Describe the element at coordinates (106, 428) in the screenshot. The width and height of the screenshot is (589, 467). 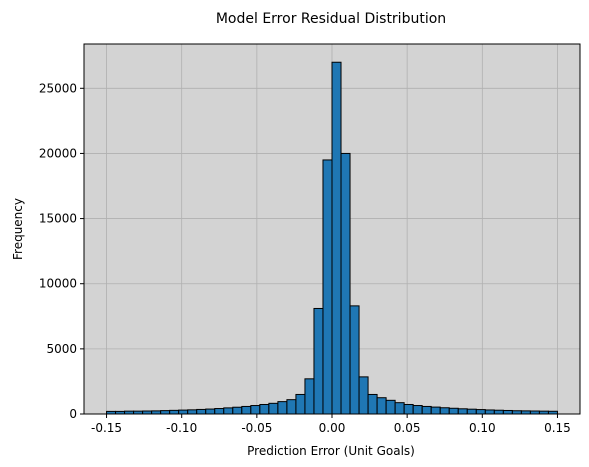
I see `x-tick-label: -0.15` at that location.